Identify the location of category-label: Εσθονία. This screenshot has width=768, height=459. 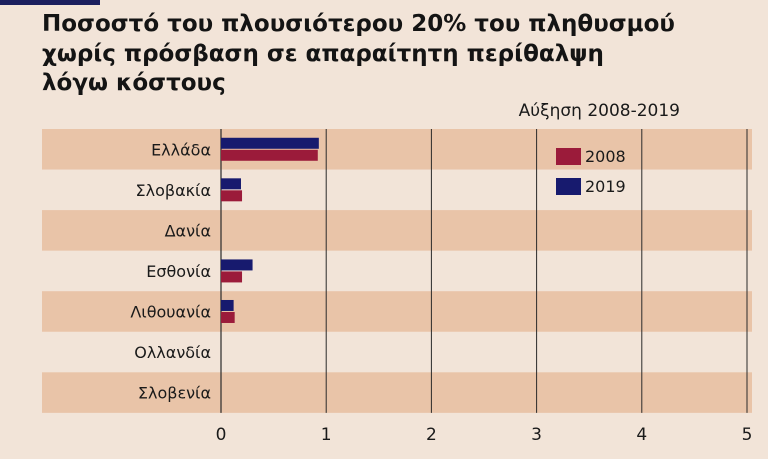
(178, 271).